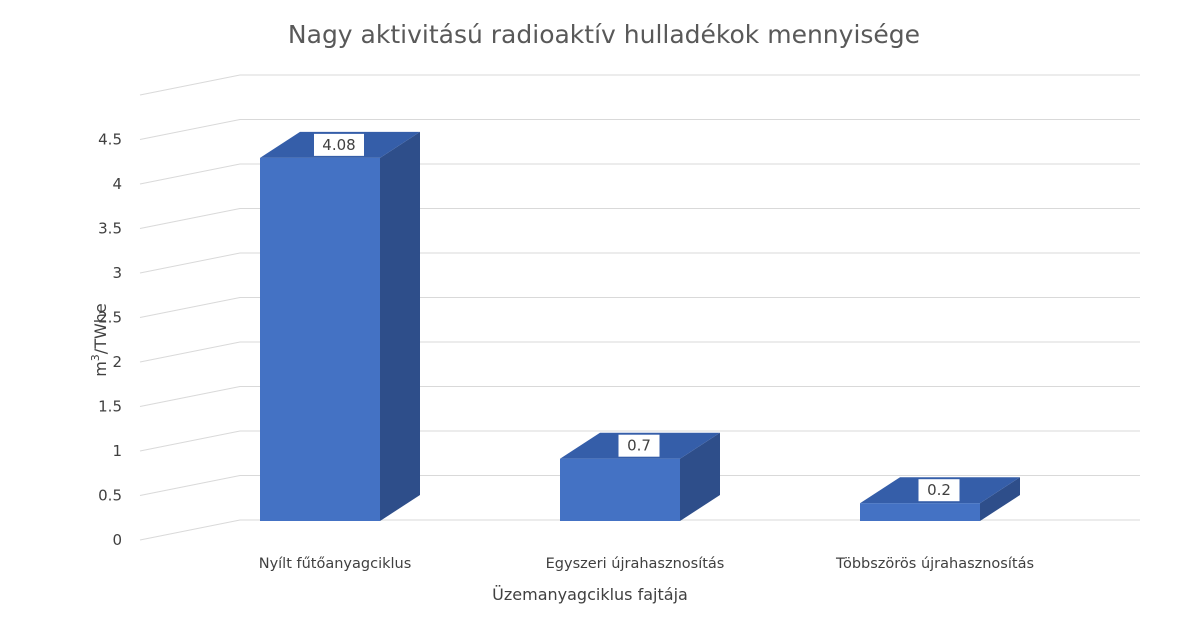 This screenshot has width=1200, height=630. I want to click on data-label-group: 4.08, so click(339, 144).